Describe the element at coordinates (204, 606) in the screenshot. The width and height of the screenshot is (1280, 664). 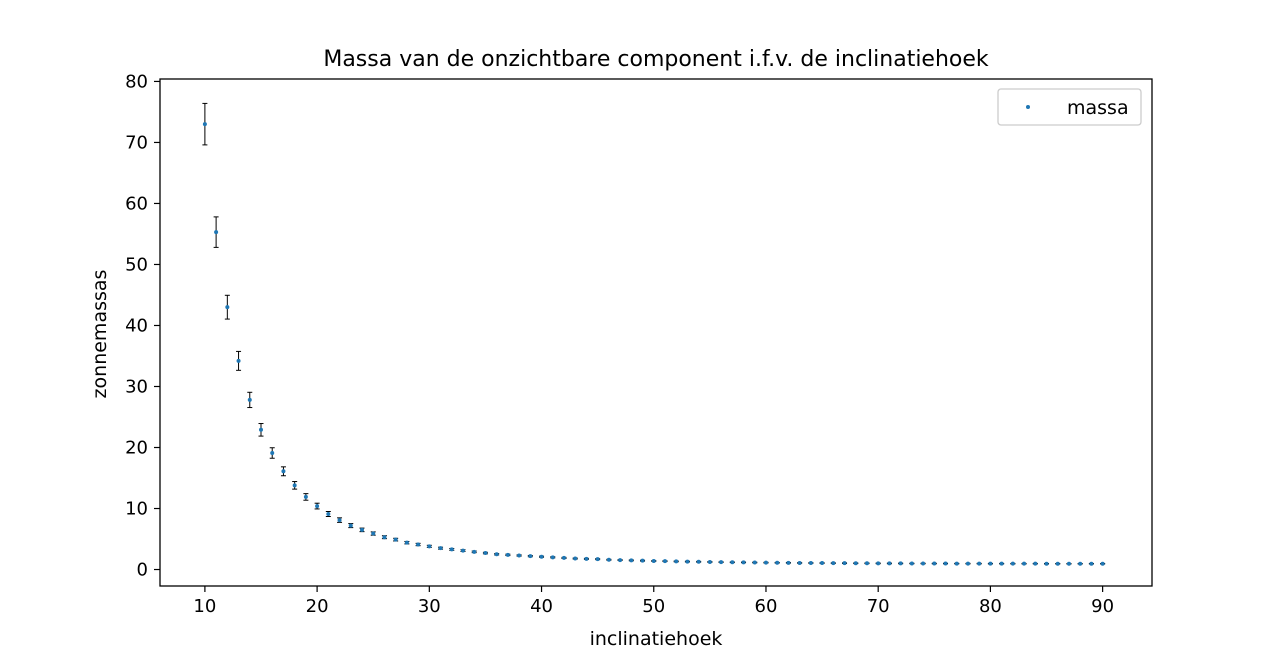
I see `x-tick-label: 10` at that location.